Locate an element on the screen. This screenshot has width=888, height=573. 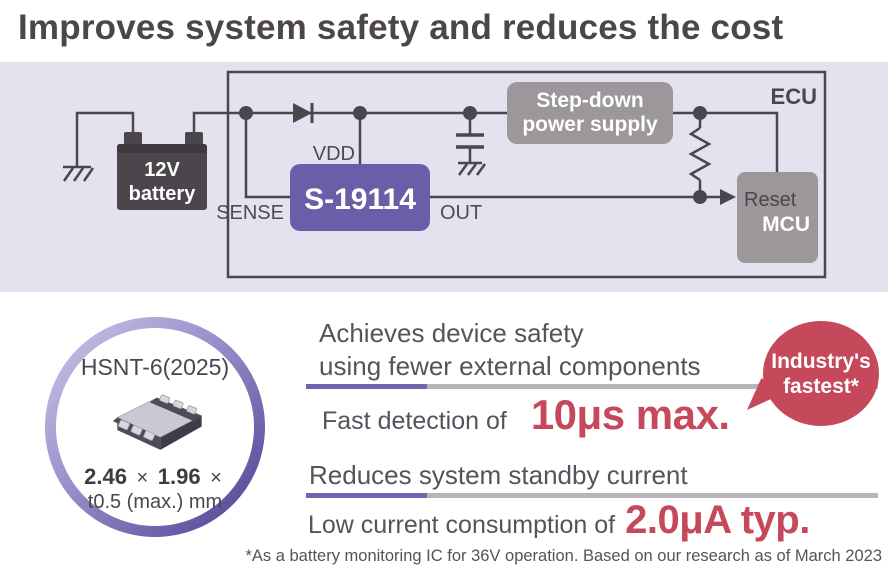
arrow-head is located at coordinates (728, 197).